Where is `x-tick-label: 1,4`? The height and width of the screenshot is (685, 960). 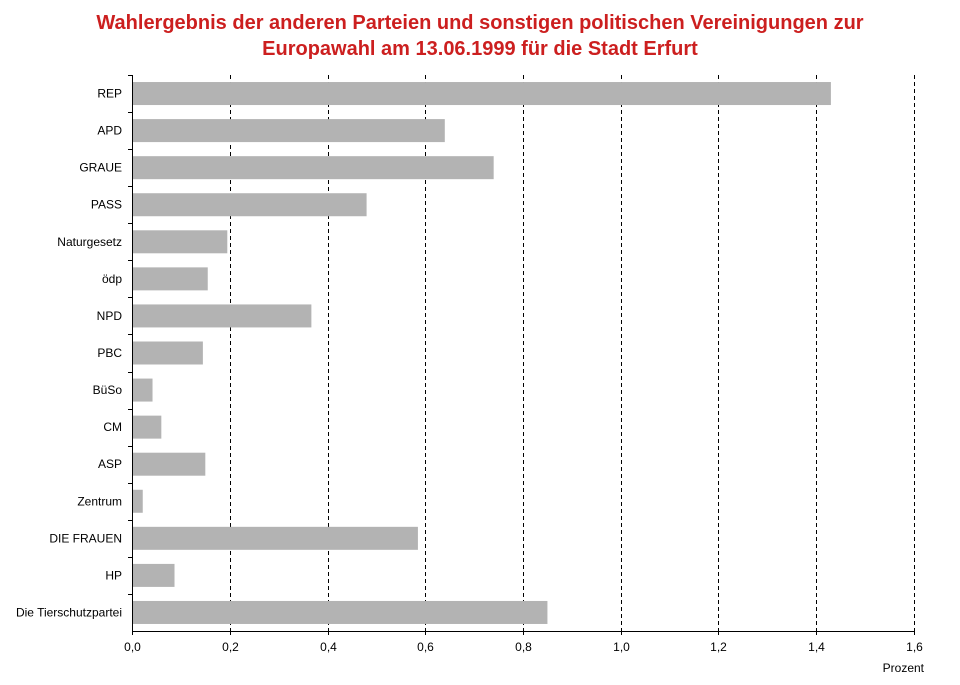 x-tick-label: 1,4 is located at coordinates (816, 647).